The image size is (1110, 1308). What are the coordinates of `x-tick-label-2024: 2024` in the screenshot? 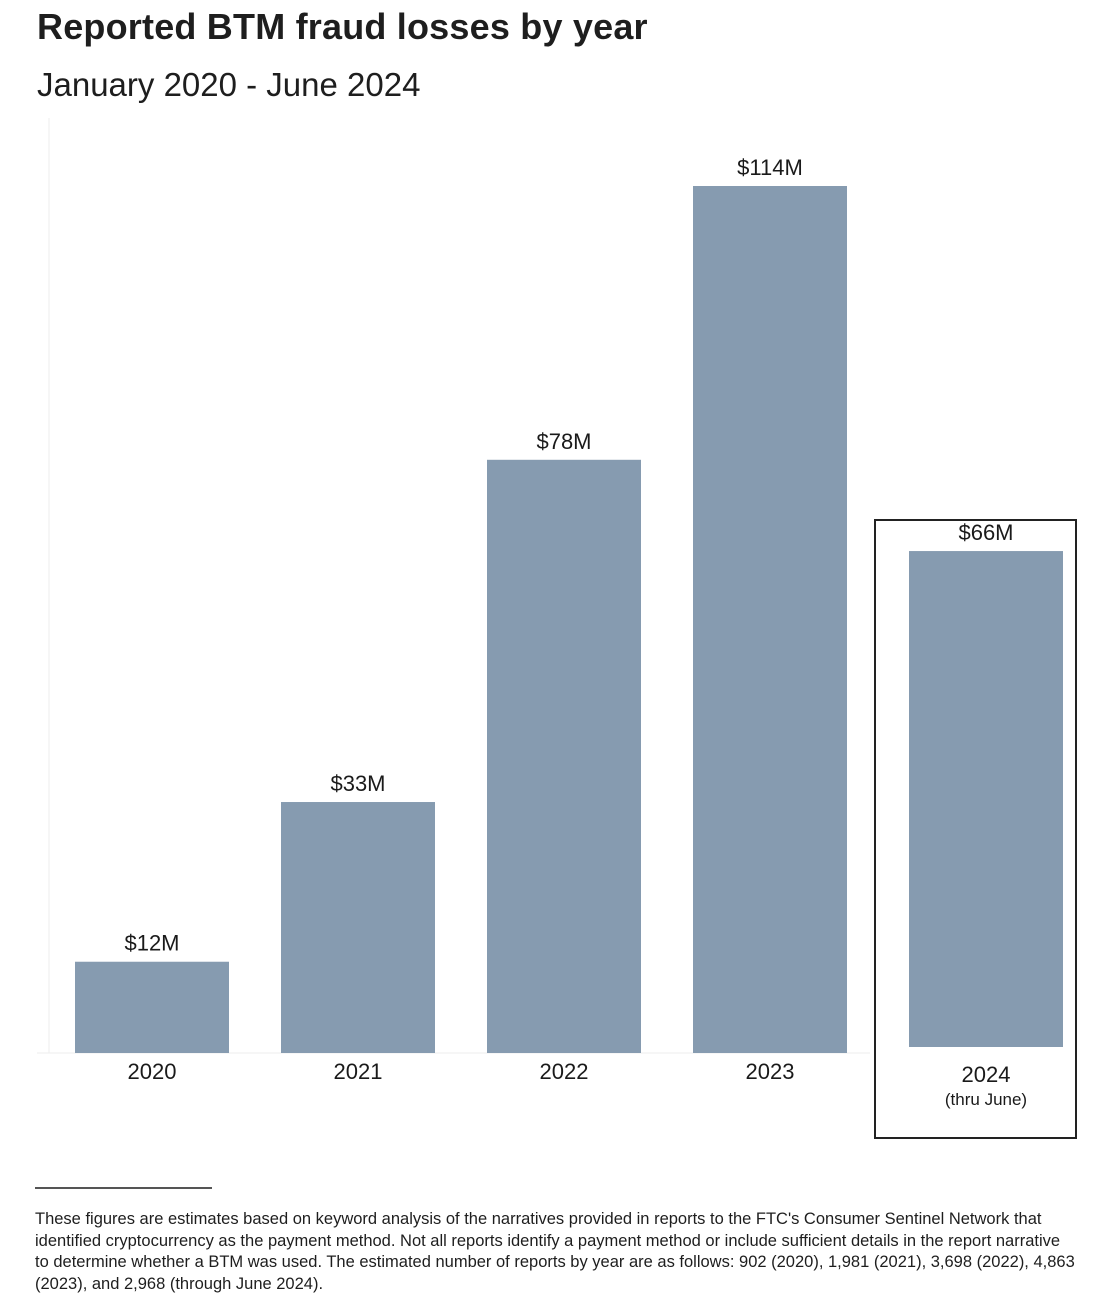 It's located at (986, 1074).